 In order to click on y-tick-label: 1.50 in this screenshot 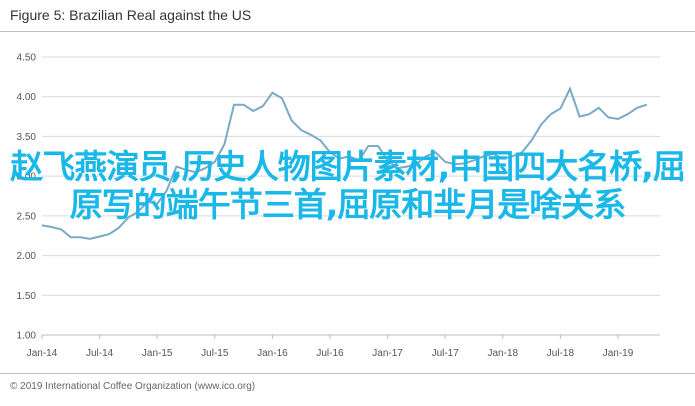, I will do `click(27, 296)`.